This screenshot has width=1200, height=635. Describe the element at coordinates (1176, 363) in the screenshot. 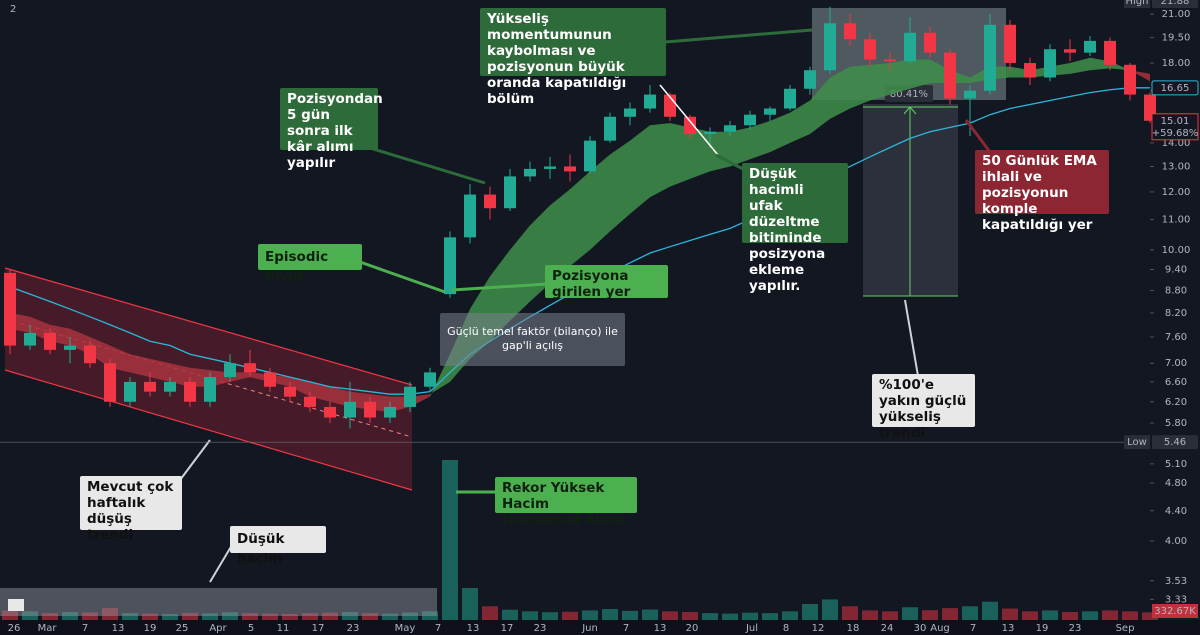

I see `y-tick-label: 7.00` at that location.